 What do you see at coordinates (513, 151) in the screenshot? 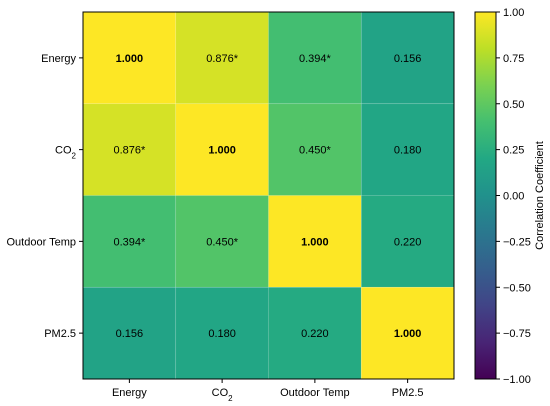
I see `colorbar-tick-label: 0.25` at bounding box center [513, 151].